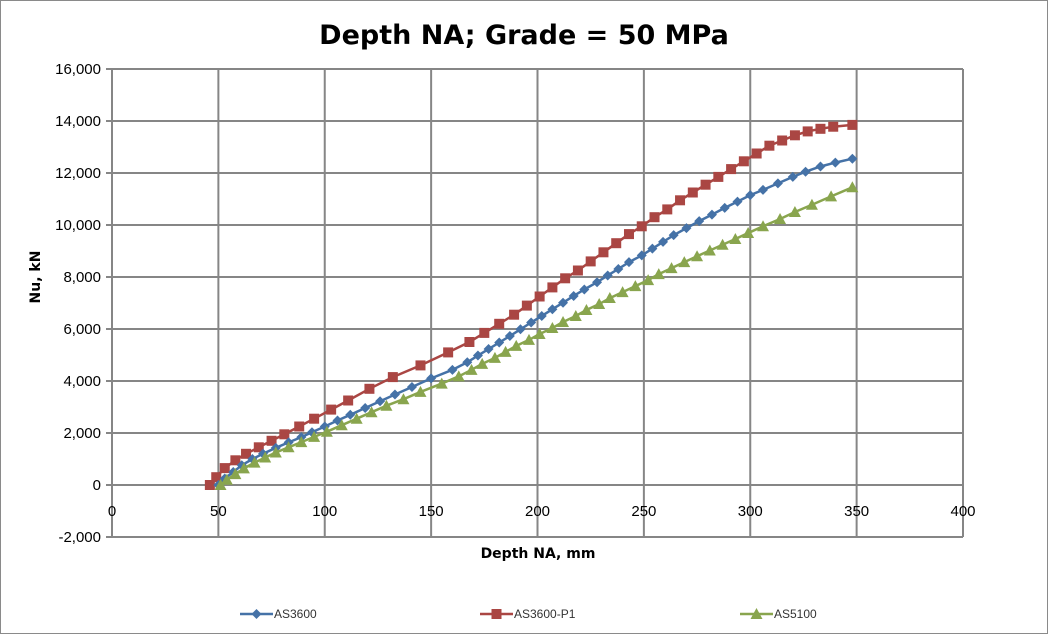 The image size is (1048, 634). What do you see at coordinates (97, 485) in the screenshot?
I see `y-tick-label: 0` at bounding box center [97, 485].